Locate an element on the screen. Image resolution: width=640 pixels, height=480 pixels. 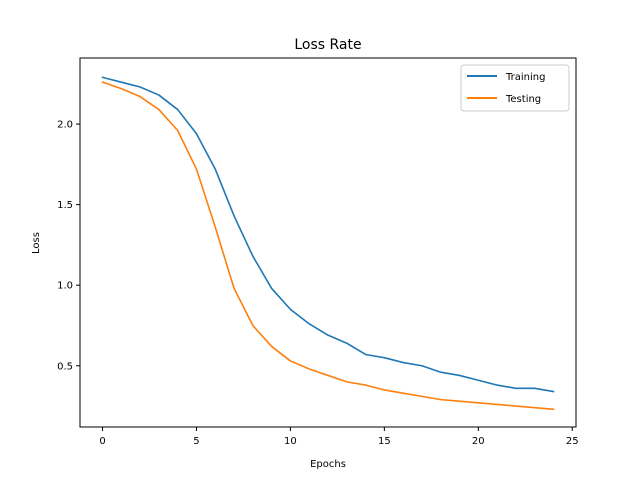
y-tick-label: 2.0 is located at coordinates (65, 125).